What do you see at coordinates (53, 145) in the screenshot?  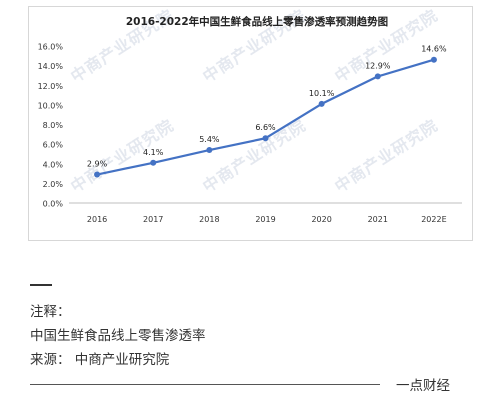 I see `y-tick-label: 6.0%` at bounding box center [53, 145].